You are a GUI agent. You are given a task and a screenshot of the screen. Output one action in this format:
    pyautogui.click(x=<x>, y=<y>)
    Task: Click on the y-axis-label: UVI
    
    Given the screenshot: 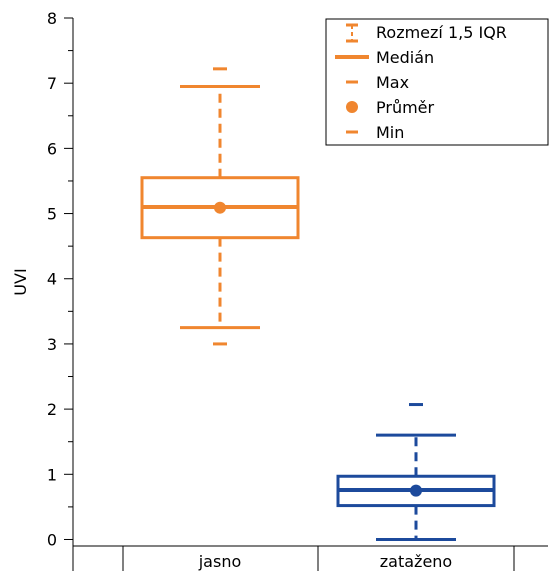 What is the action you would take?
    pyautogui.click(x=20, y=281)
    